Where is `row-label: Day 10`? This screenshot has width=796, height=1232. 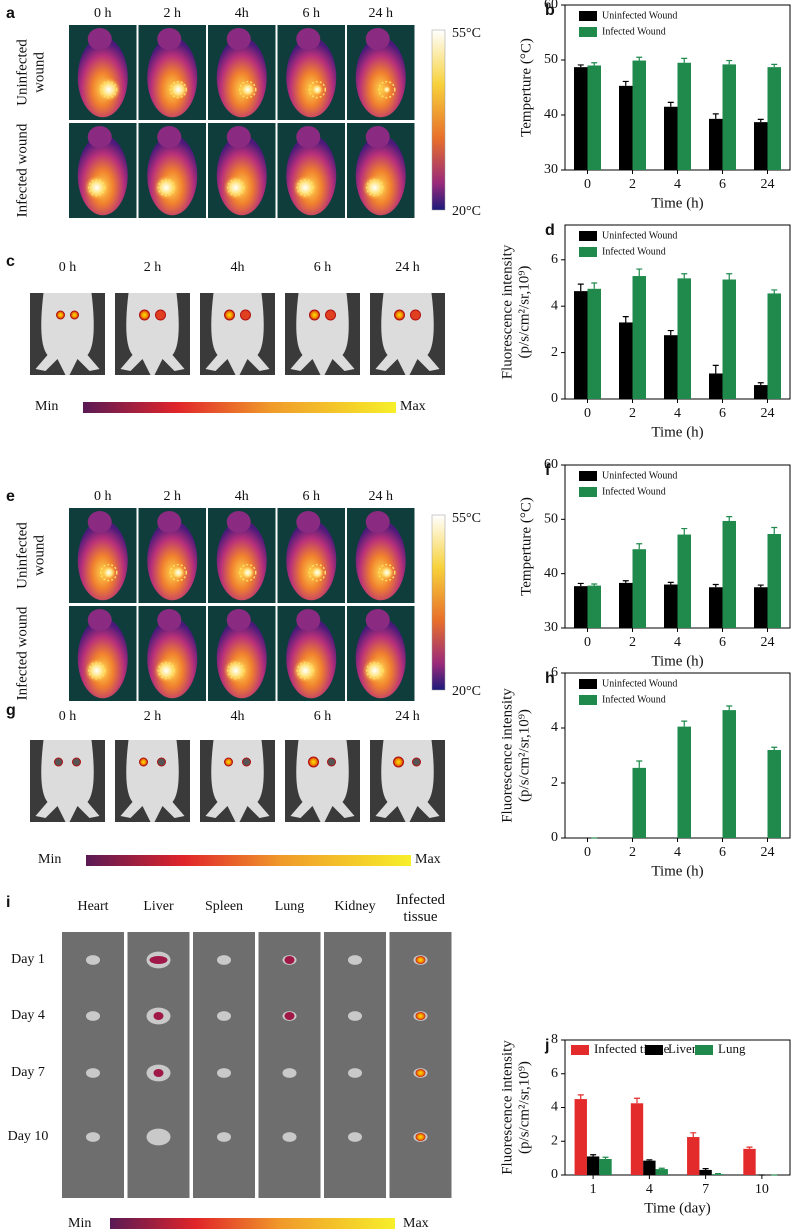
row-label: Day 10 is located at coordinates (28, 1136).